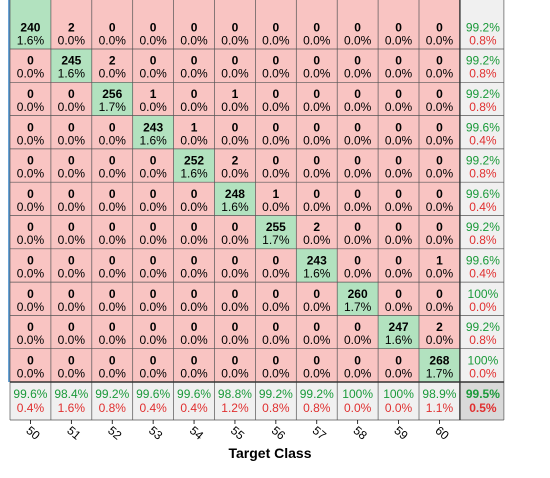 The width and height of the screenshot is (550, 478). What do you see at coordinates (317, 240) in the screenshot?
I see `cell-percent-6-7: 0.0%` at bounding box center [317, 240].